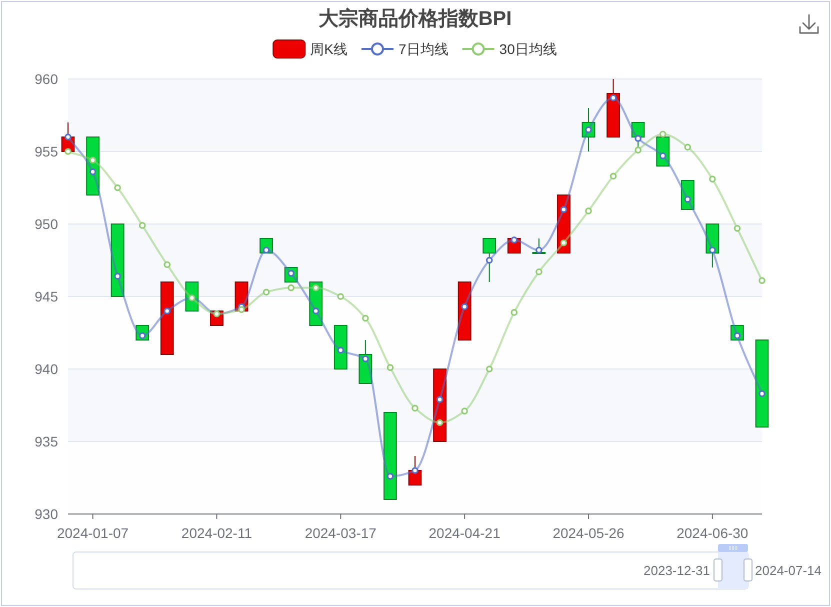  Describe the element at coordinates (46, 296) in the screenshot. I see `y-tick-label: 945` at that location.